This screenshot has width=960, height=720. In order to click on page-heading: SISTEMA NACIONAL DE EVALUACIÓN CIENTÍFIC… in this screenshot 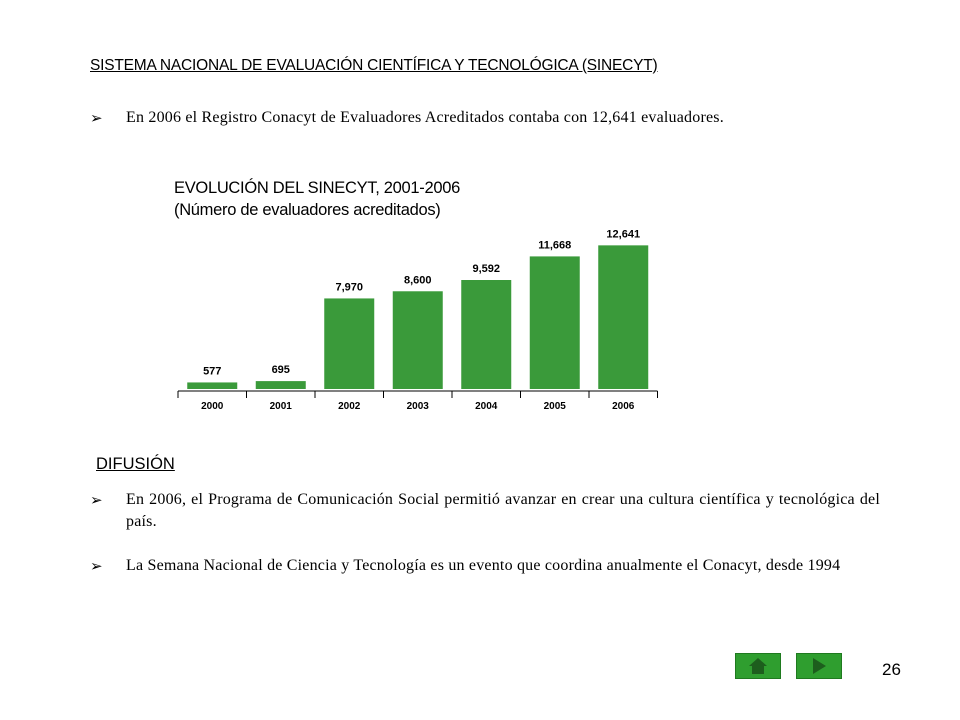, I will do `click(374, 65)`.